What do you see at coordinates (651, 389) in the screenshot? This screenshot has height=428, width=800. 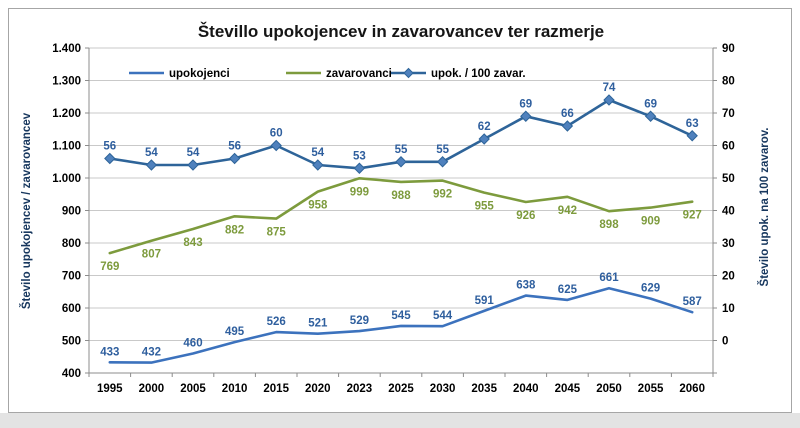 I see `x-axis-label: 2055` at bounding box center [651, 389].